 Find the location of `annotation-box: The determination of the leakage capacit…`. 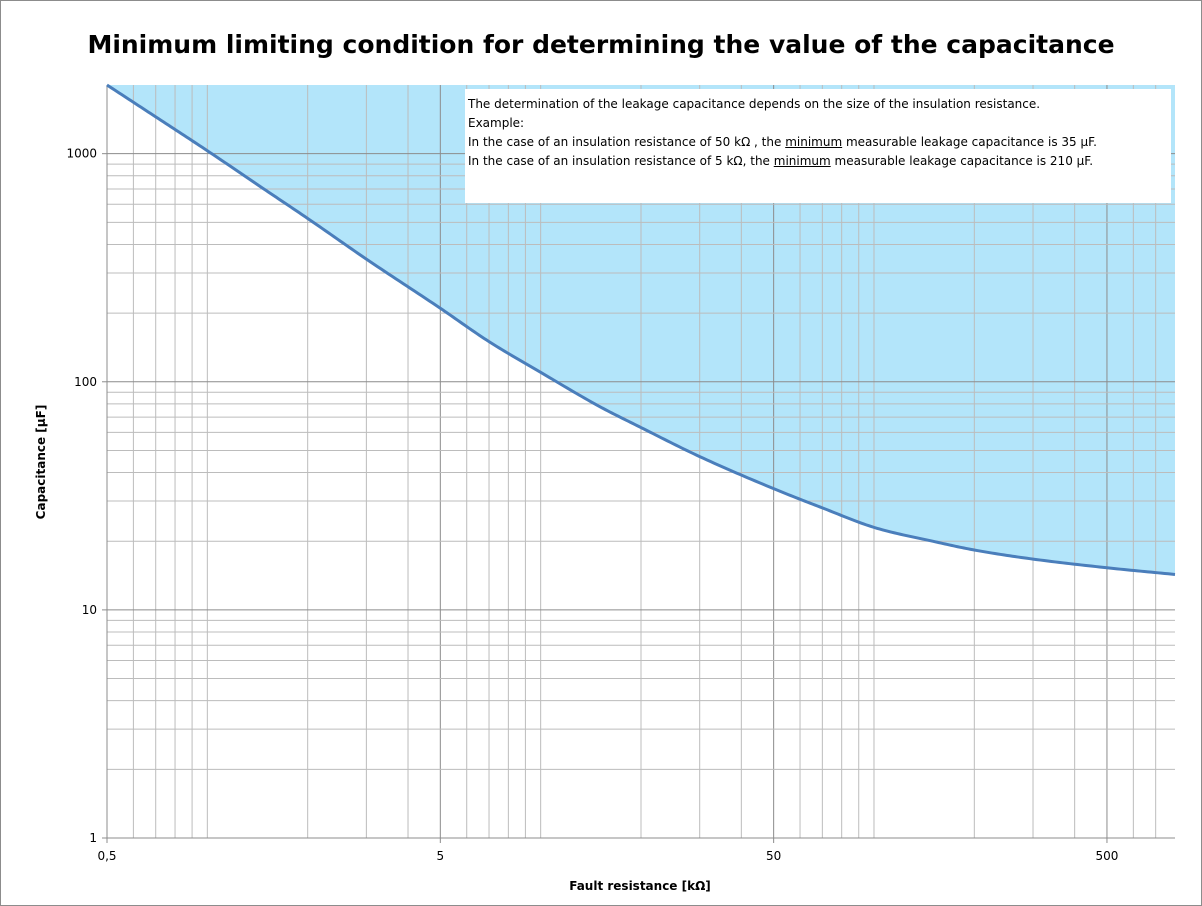

annotation-box: The determination of the leakage capacit… is located at coordinates (818, 146).